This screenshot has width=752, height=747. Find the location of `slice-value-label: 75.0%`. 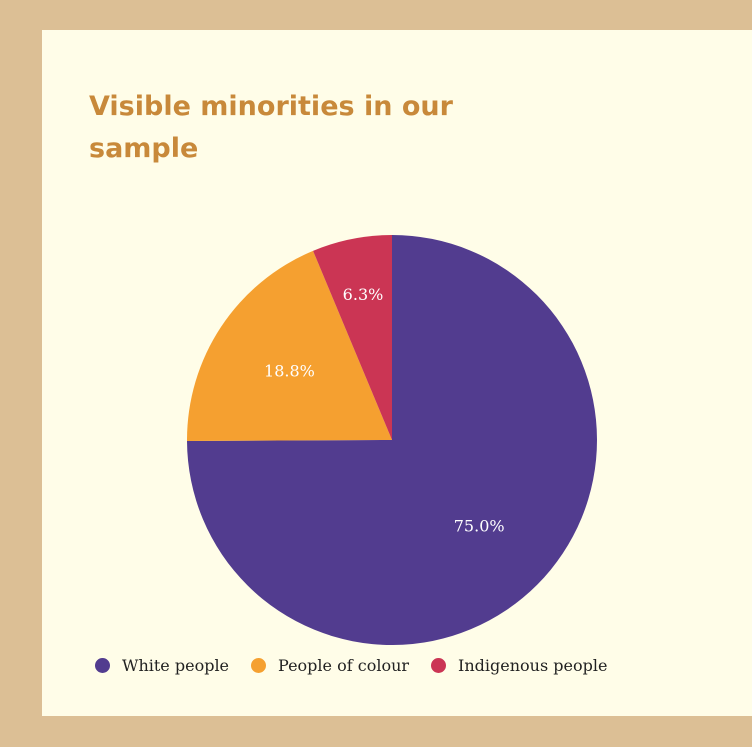

slice-value-label: 75.0% is located at coordinates (479, 525).